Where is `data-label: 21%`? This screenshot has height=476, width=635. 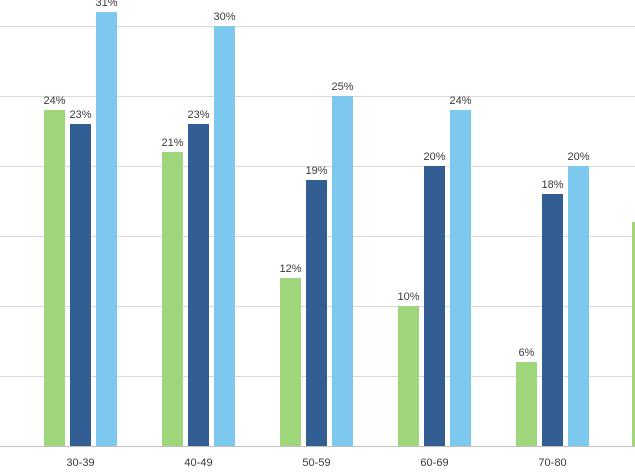 data-label: 21% is located at coordinates (172, 143).